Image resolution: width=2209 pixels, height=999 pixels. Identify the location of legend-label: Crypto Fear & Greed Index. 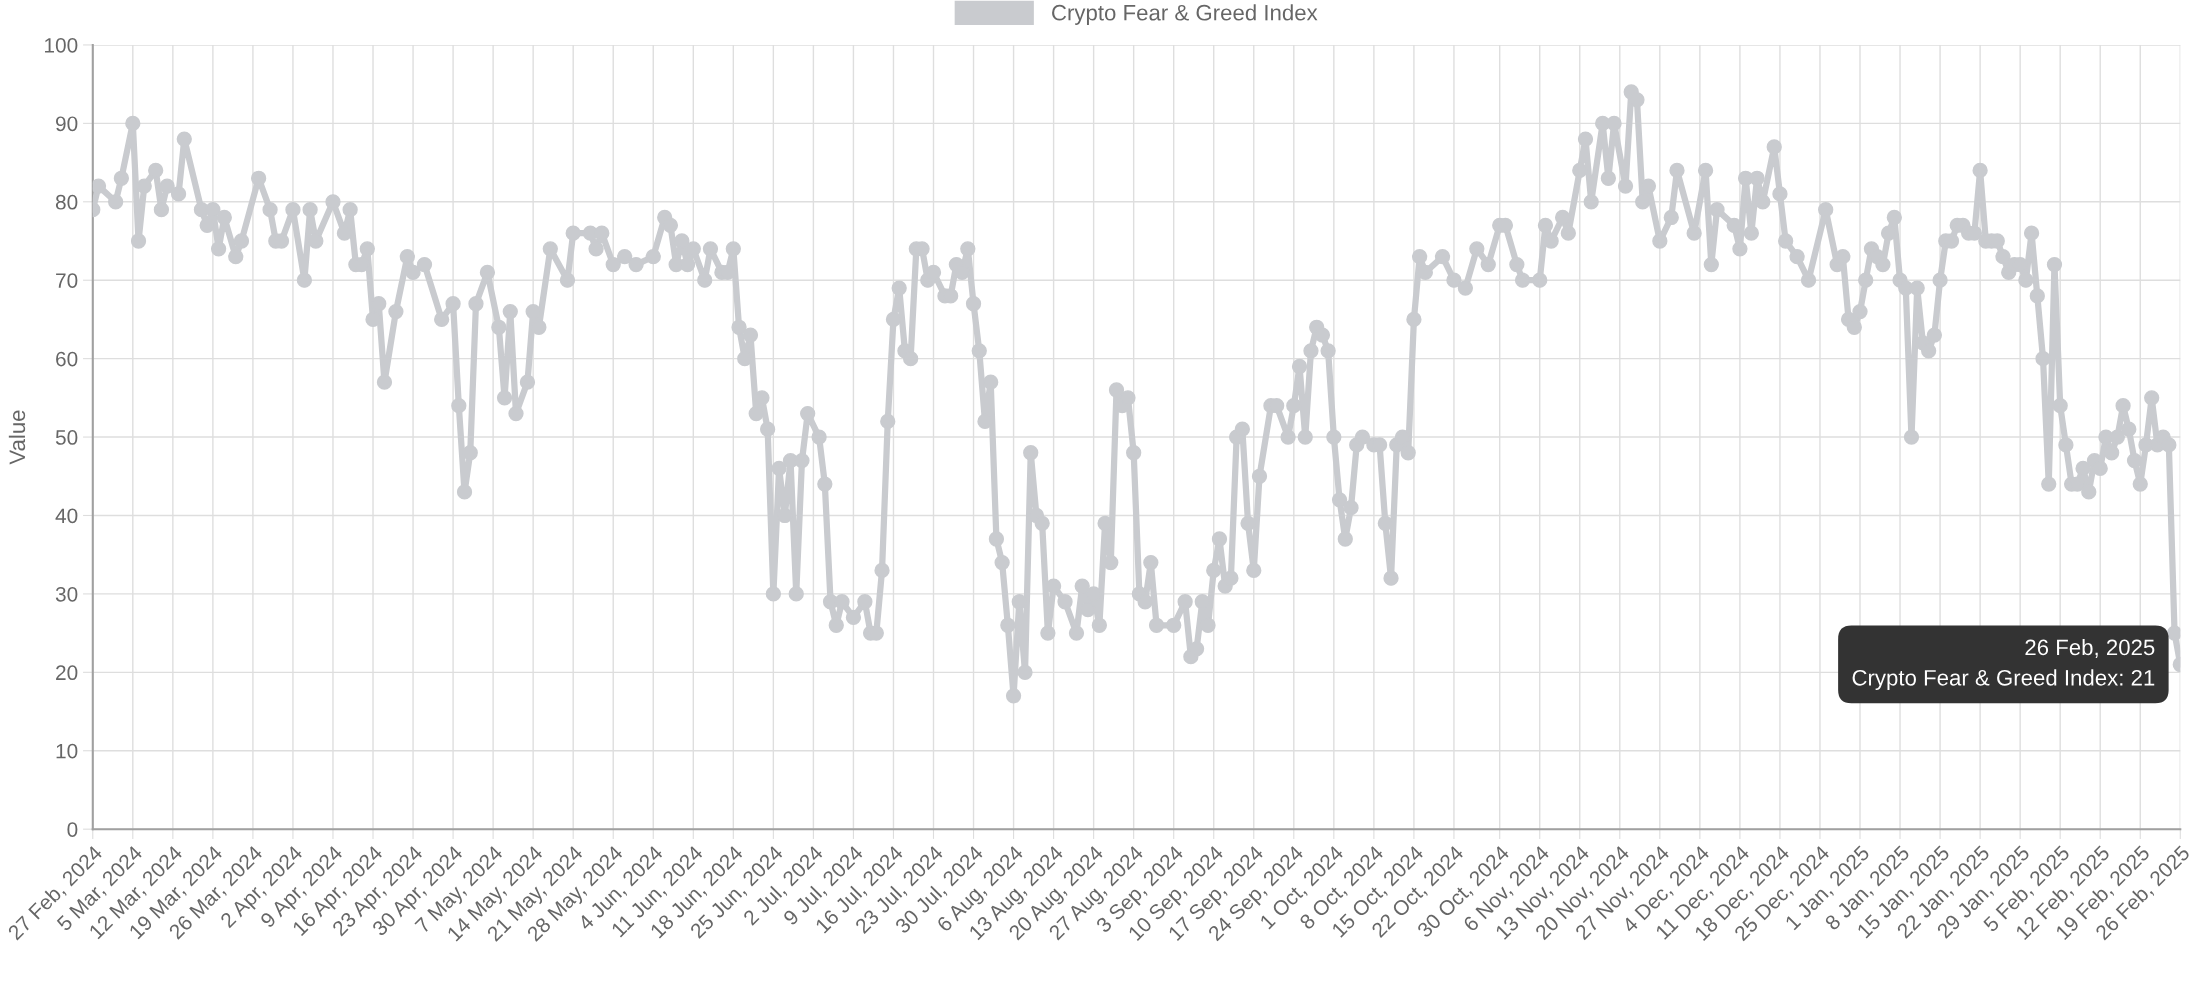
(1185, 14).